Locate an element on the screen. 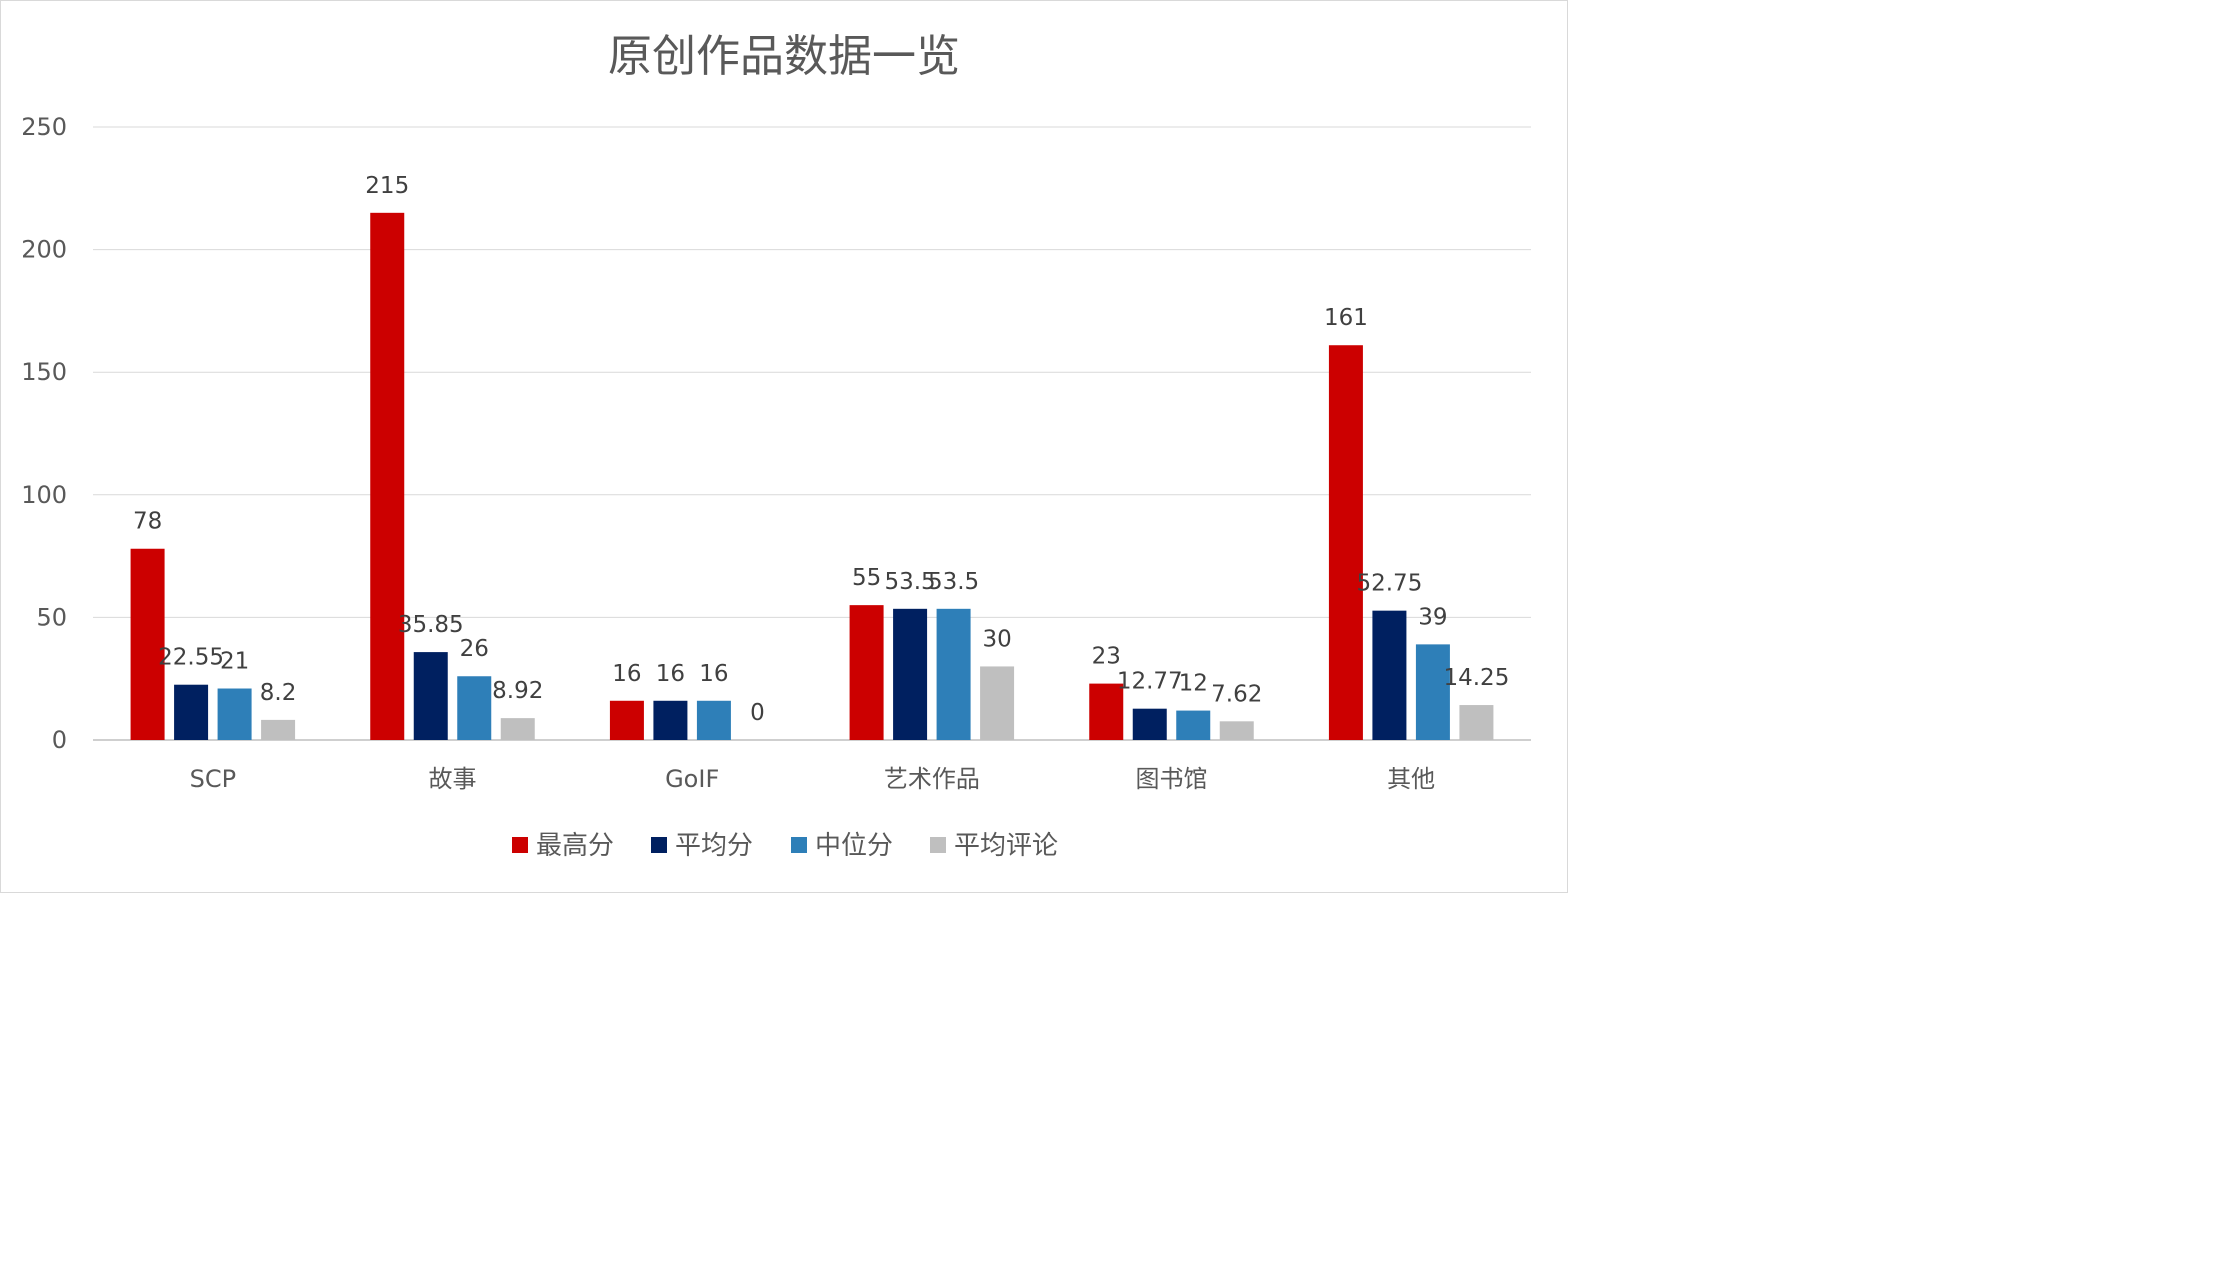 The width and height of the screenshot is (2231, 1271). data-label: 39 is located at coordinates (1432, 617).